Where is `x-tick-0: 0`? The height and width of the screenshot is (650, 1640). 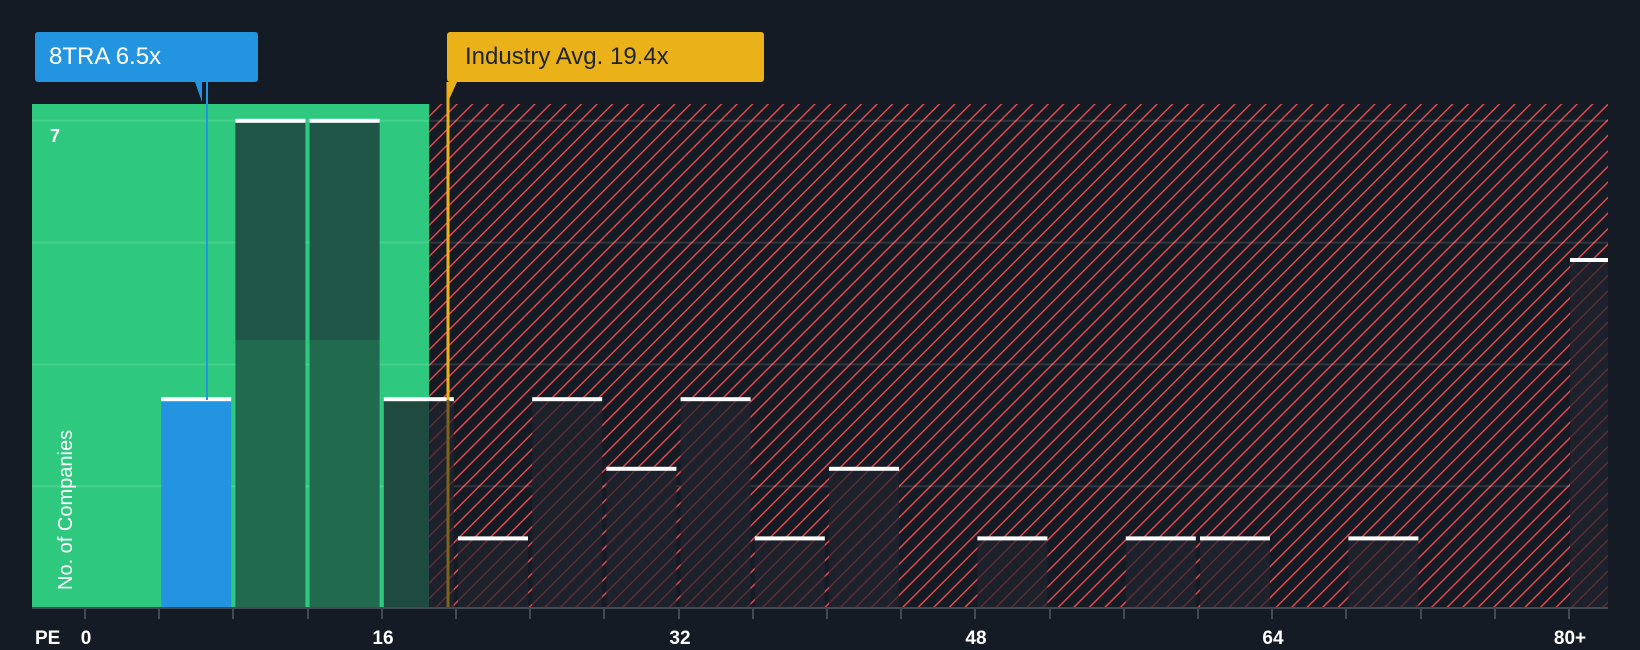 x-tick-0: 0 is located at coordinates (86, 638).